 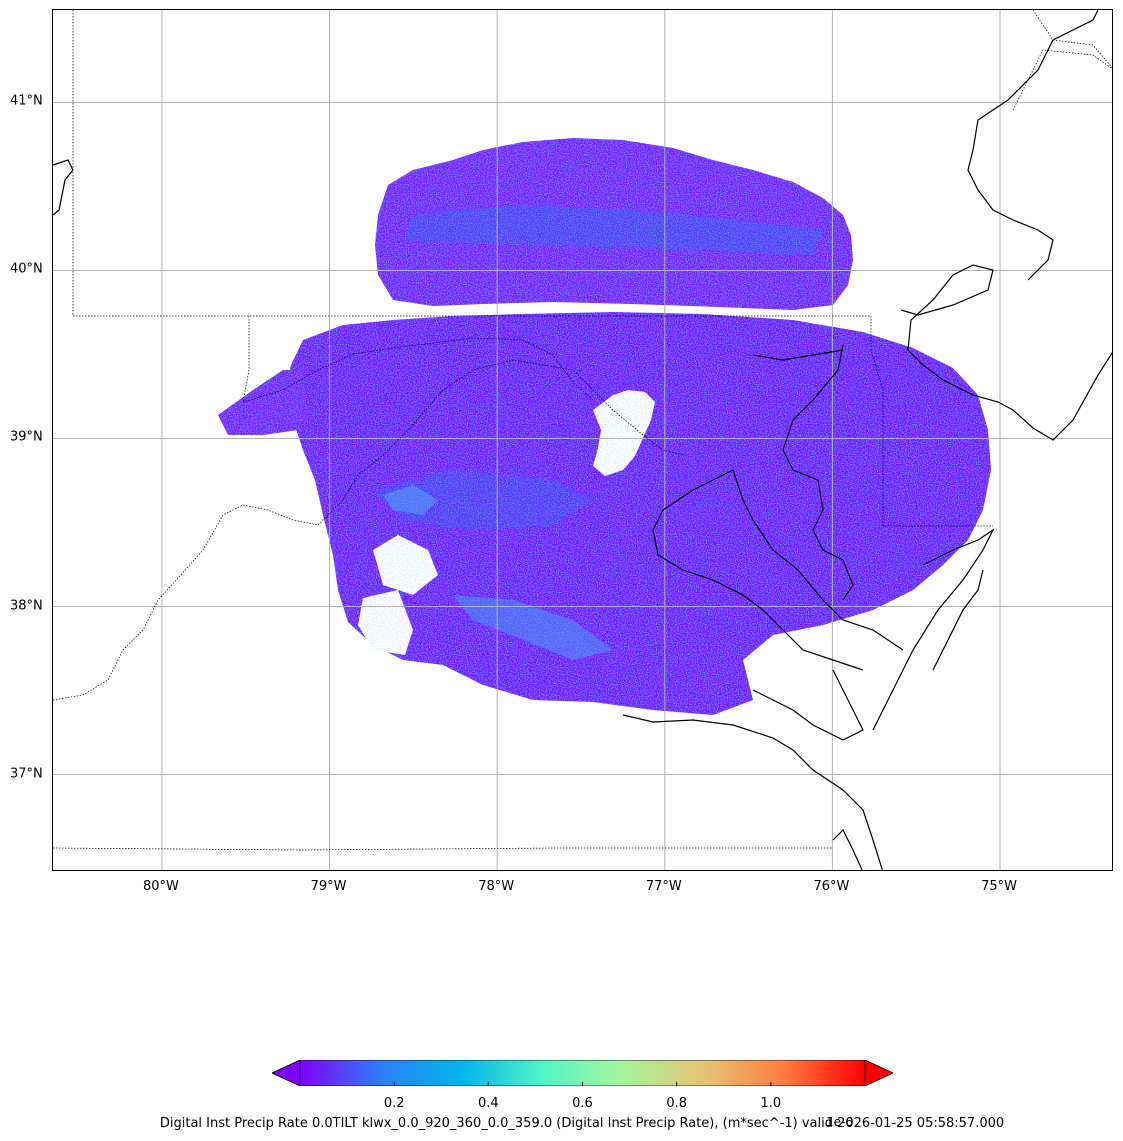 I want to click on precip-arm-west, so click(x=263, y=402).